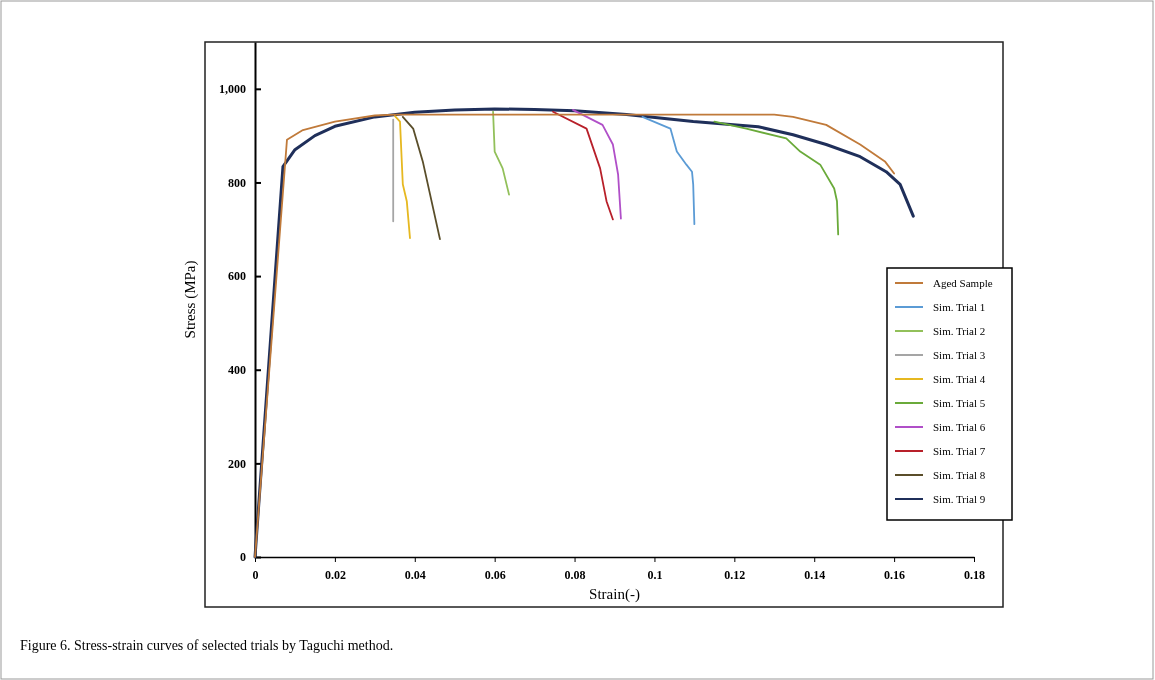 The width and height of the screenshot is (1155, 680). What do you see at coordinates (815, 575) in the screenshot?
I see `x-tick-label: 0.14` at bounding box center [815, 575].